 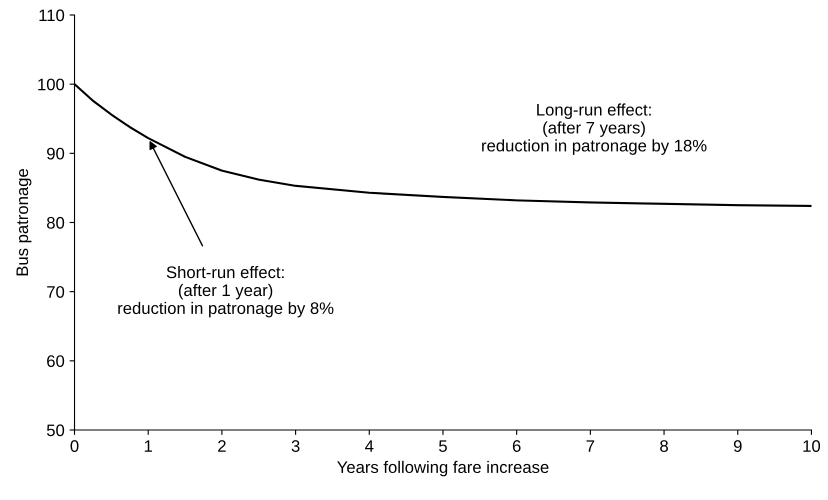 What do you see at coordinates (296, 446) in the screenshot?
I see `x-tick-label: 3` at bounding box center [296, 446].